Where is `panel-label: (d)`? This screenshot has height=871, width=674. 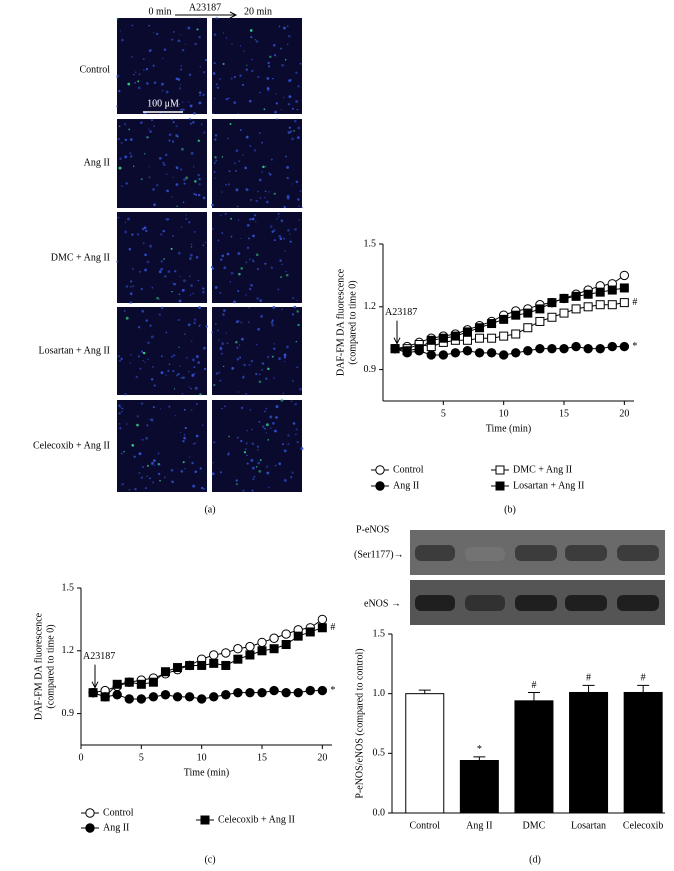 panel-label: (d) is located at coordinates (535, 859).